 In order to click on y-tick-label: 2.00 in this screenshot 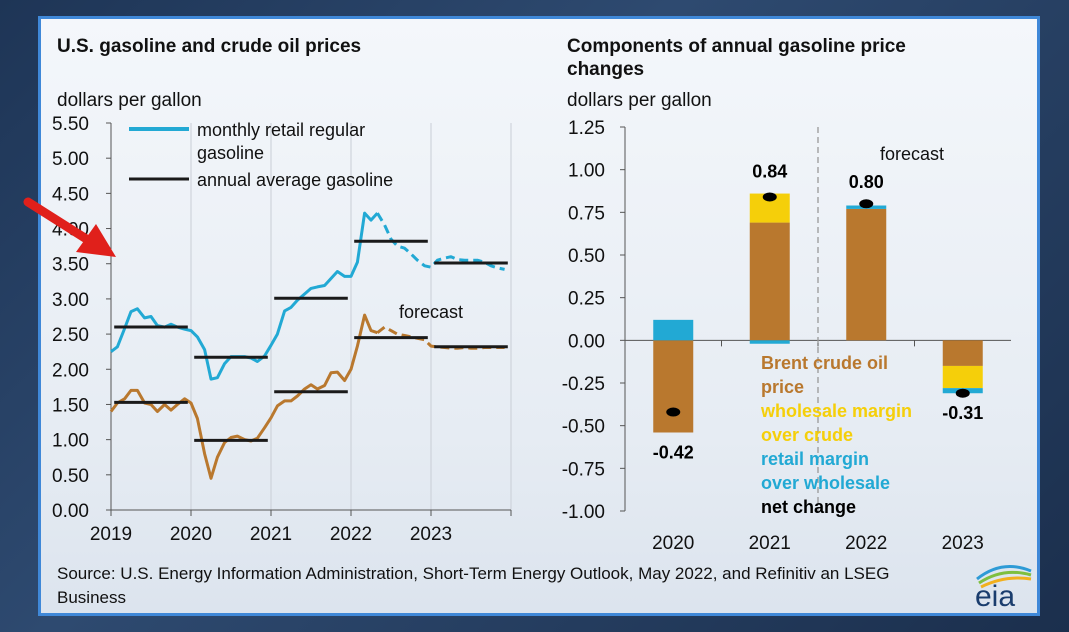, I will do `click(70, 370)`.